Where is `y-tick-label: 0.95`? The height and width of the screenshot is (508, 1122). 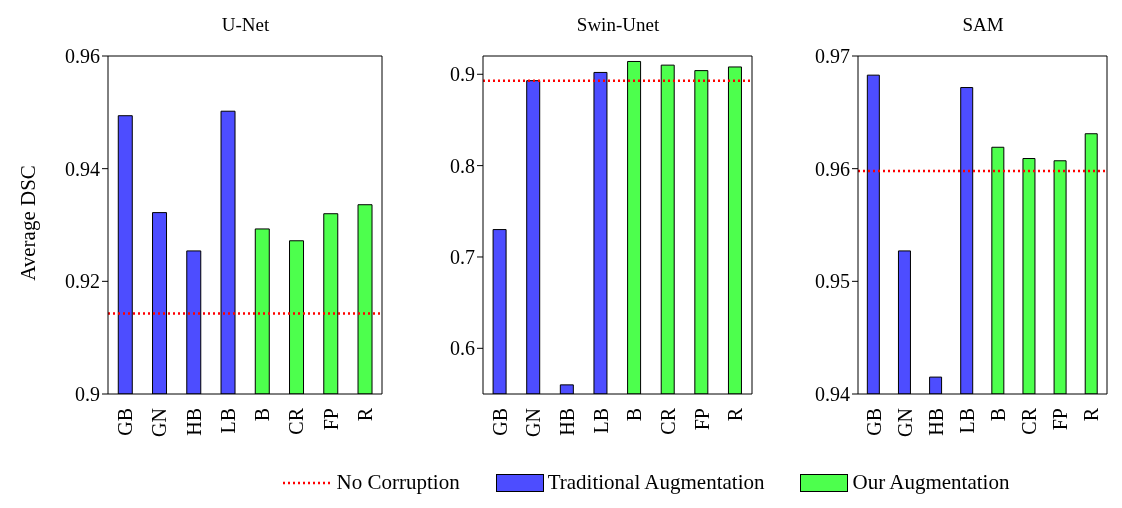
y-tick-label: 0.95 is located at coordinates (832, 281).